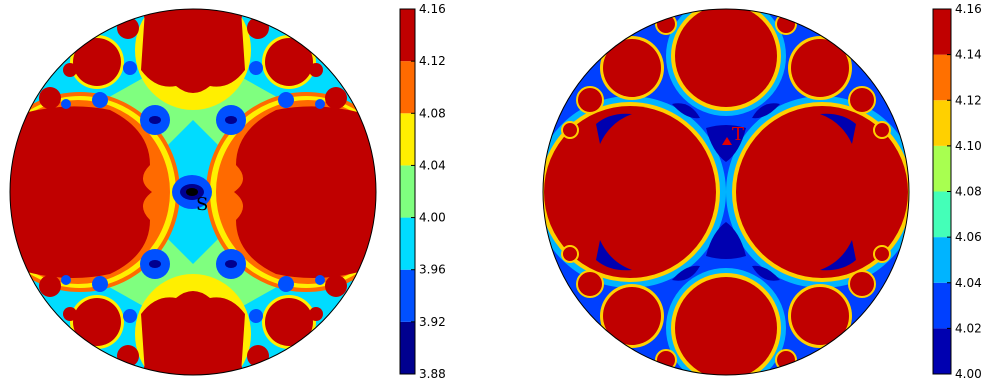 This screenshot has height=381, width=987. Describe the element at coordinates (432, 165) in the screenshot. I see `left-colorbar-tick-label: 4.04` at that location.